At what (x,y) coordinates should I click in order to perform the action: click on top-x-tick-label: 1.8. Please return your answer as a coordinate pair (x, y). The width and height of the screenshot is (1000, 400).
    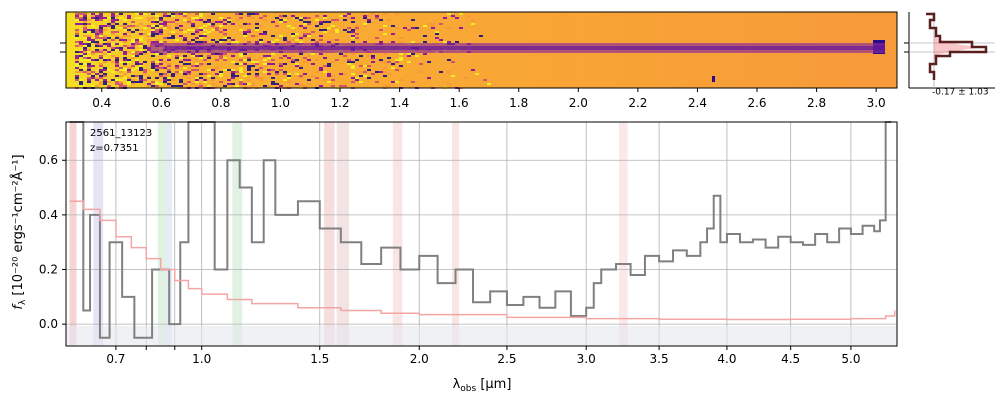
    Looking at the image, I should click on (518, 103).